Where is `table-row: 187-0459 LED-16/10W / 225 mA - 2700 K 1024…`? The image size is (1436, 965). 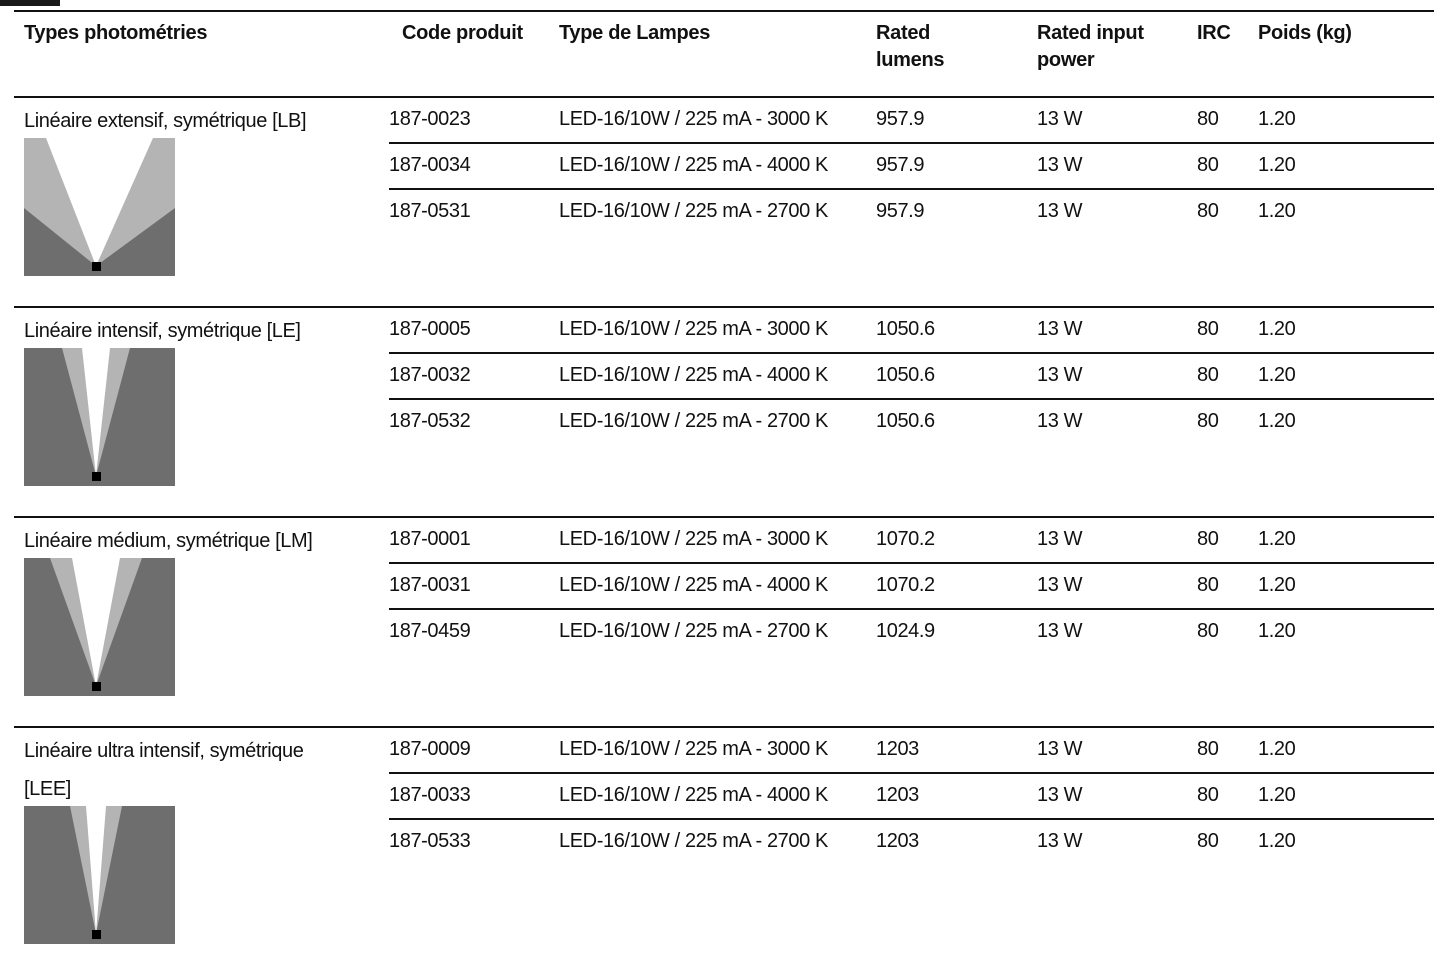 table-row: 187-0459 LED-16/10W / 225 mA - 2700 K 1024… is located at coordinates (911, 631).